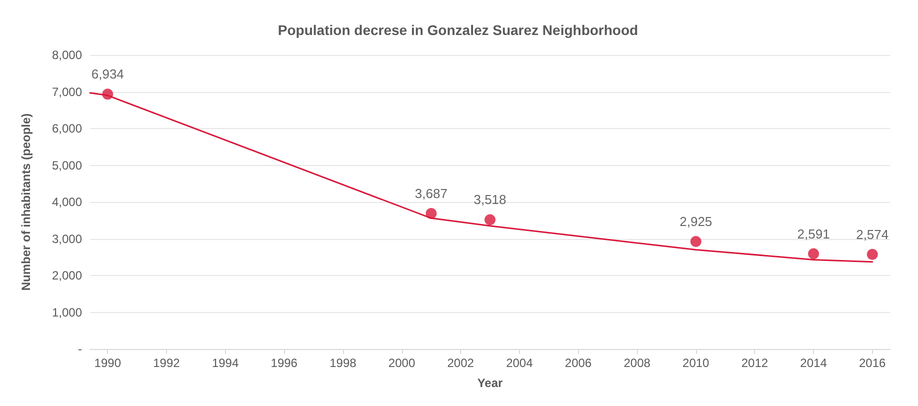 The width and height of the screenshot is (918, 406). What do you see at coordinates (458, 30) in the screenshot?
I see `chart-title: Population decrese in Gonzalez Suarez Neighborhood` at bounding box center [458, 30].